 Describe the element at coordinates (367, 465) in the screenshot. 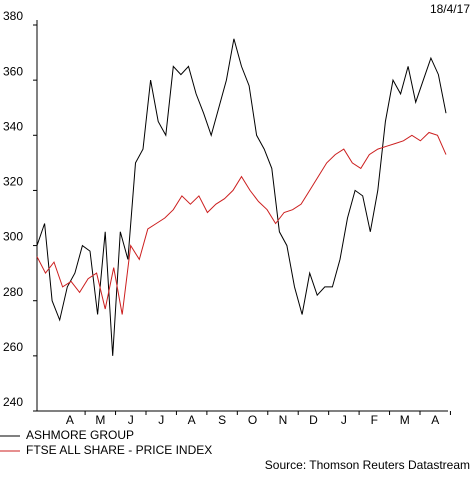

I see `source: Source: Thomson Reuters Datastream` at that location.